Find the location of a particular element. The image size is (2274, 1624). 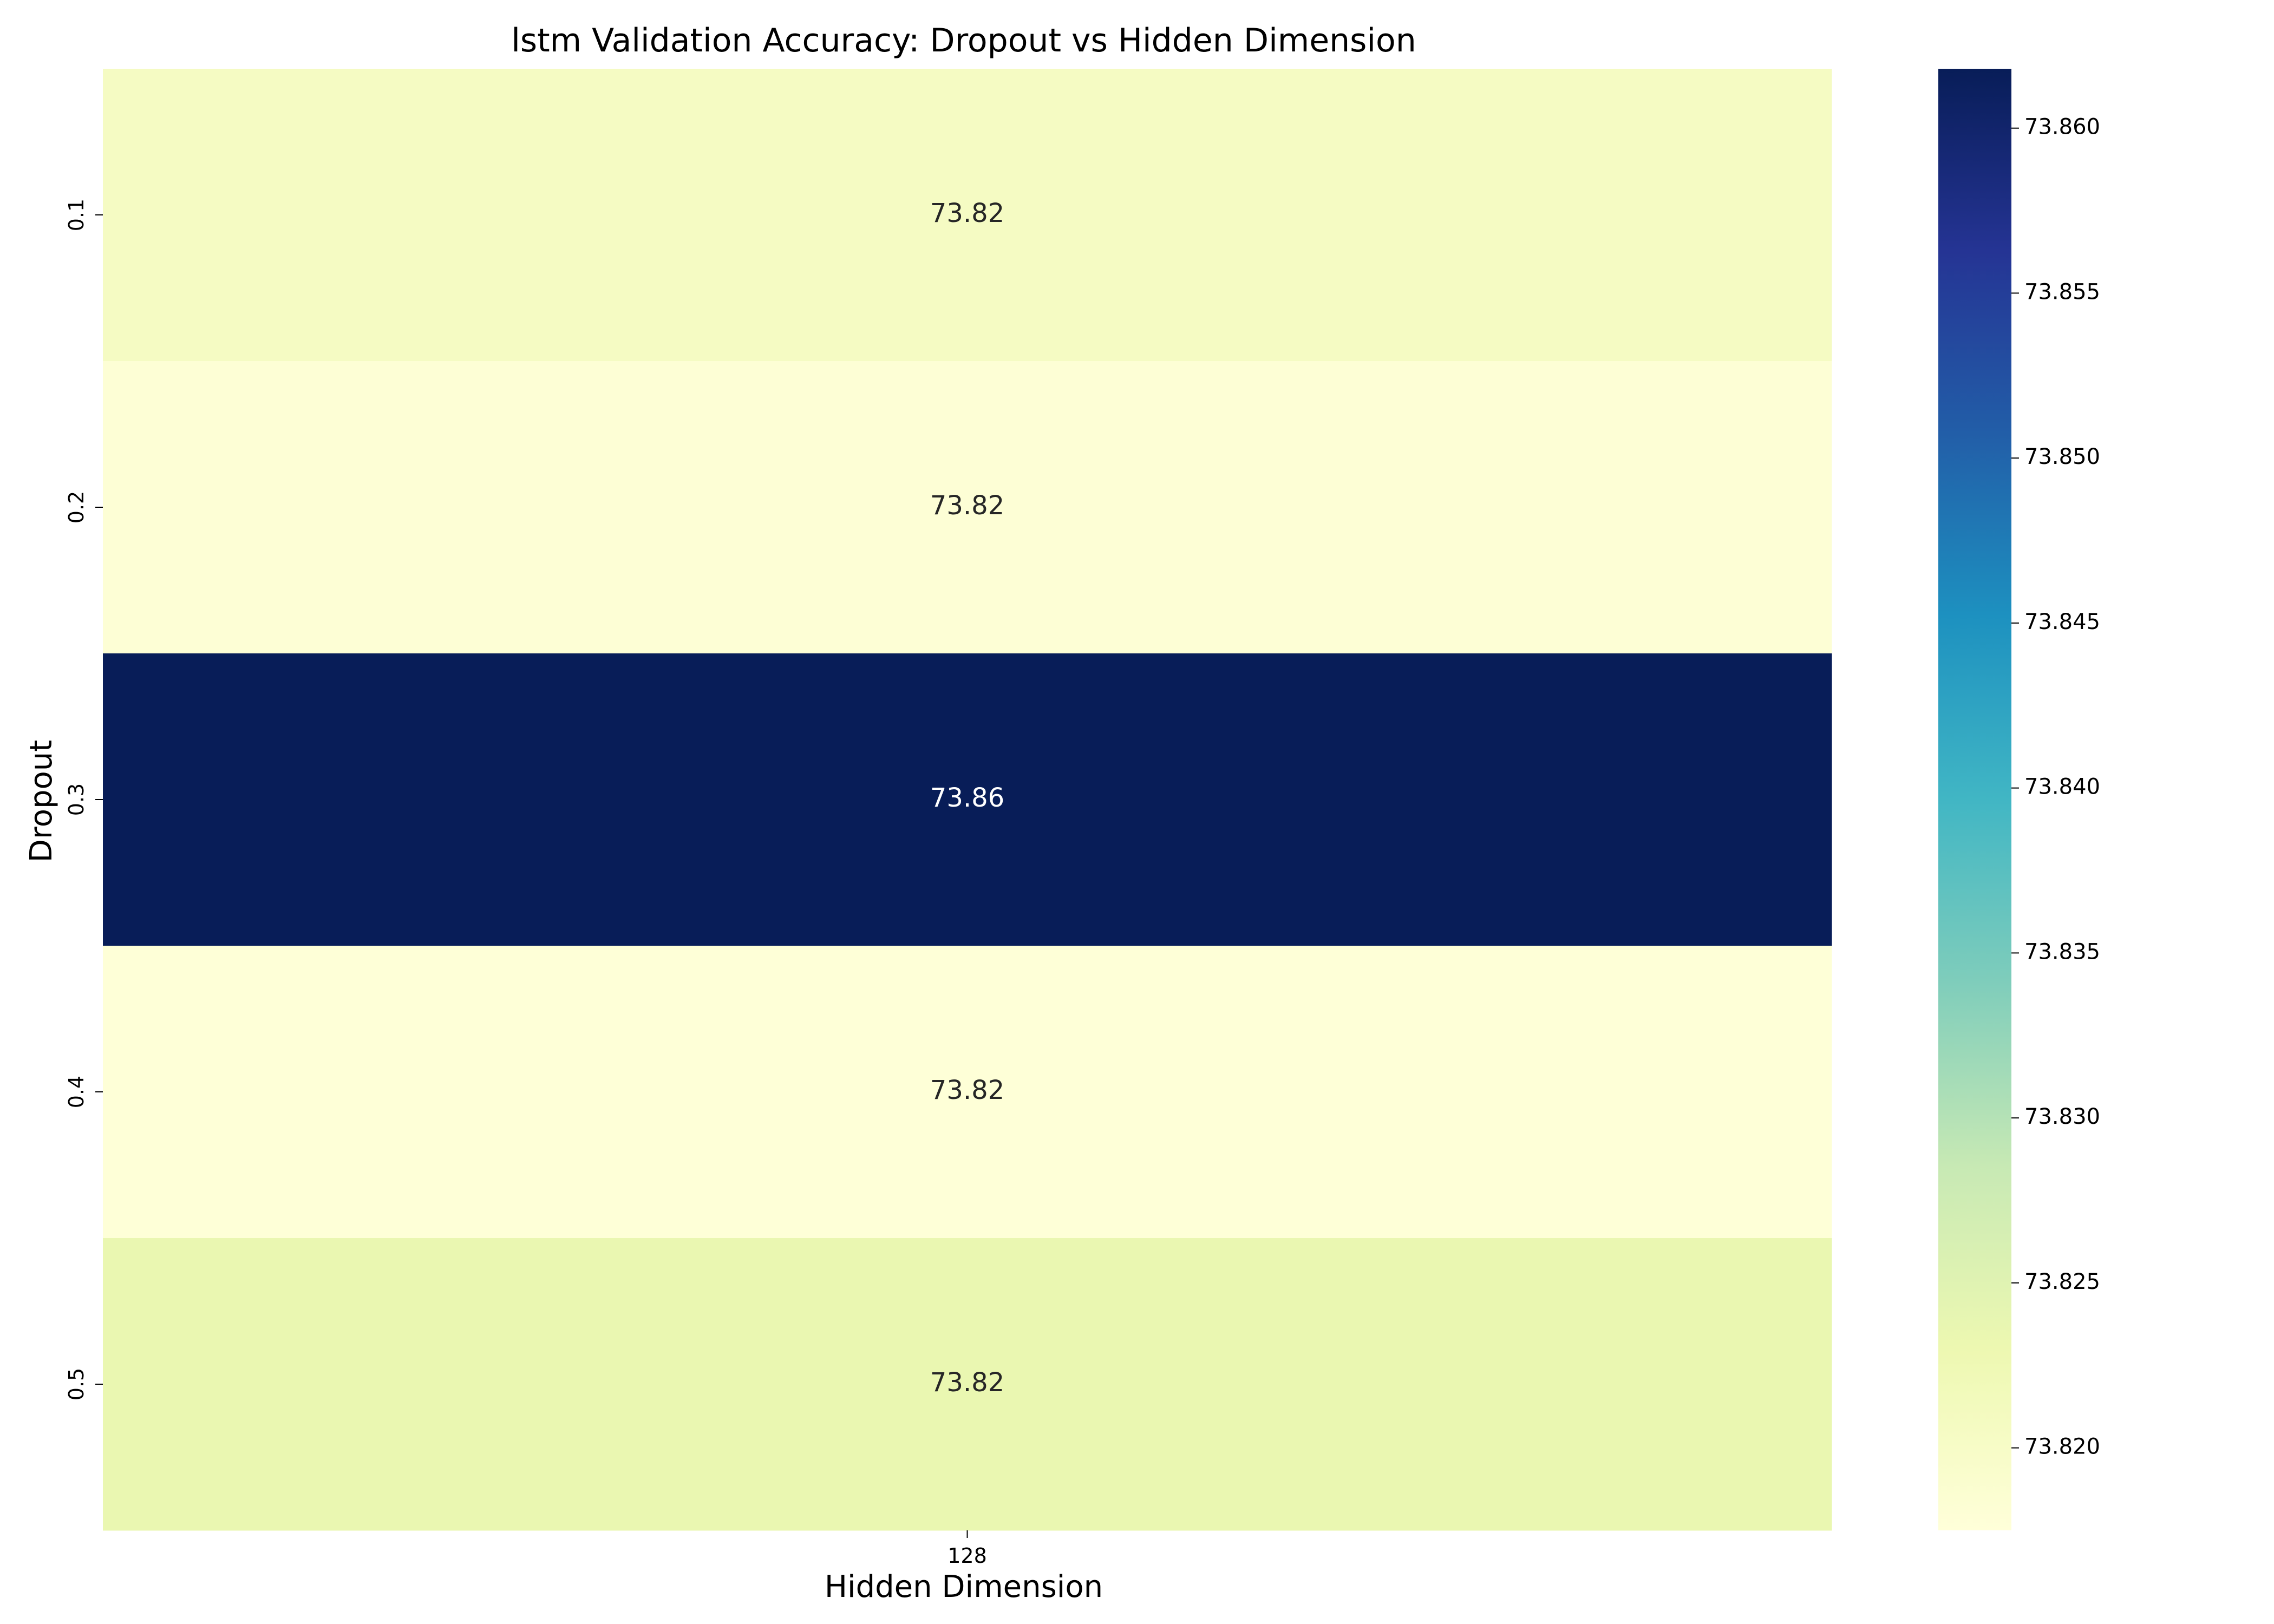

y-tick-label: 0.4 is located at coordinates (76, 1092).